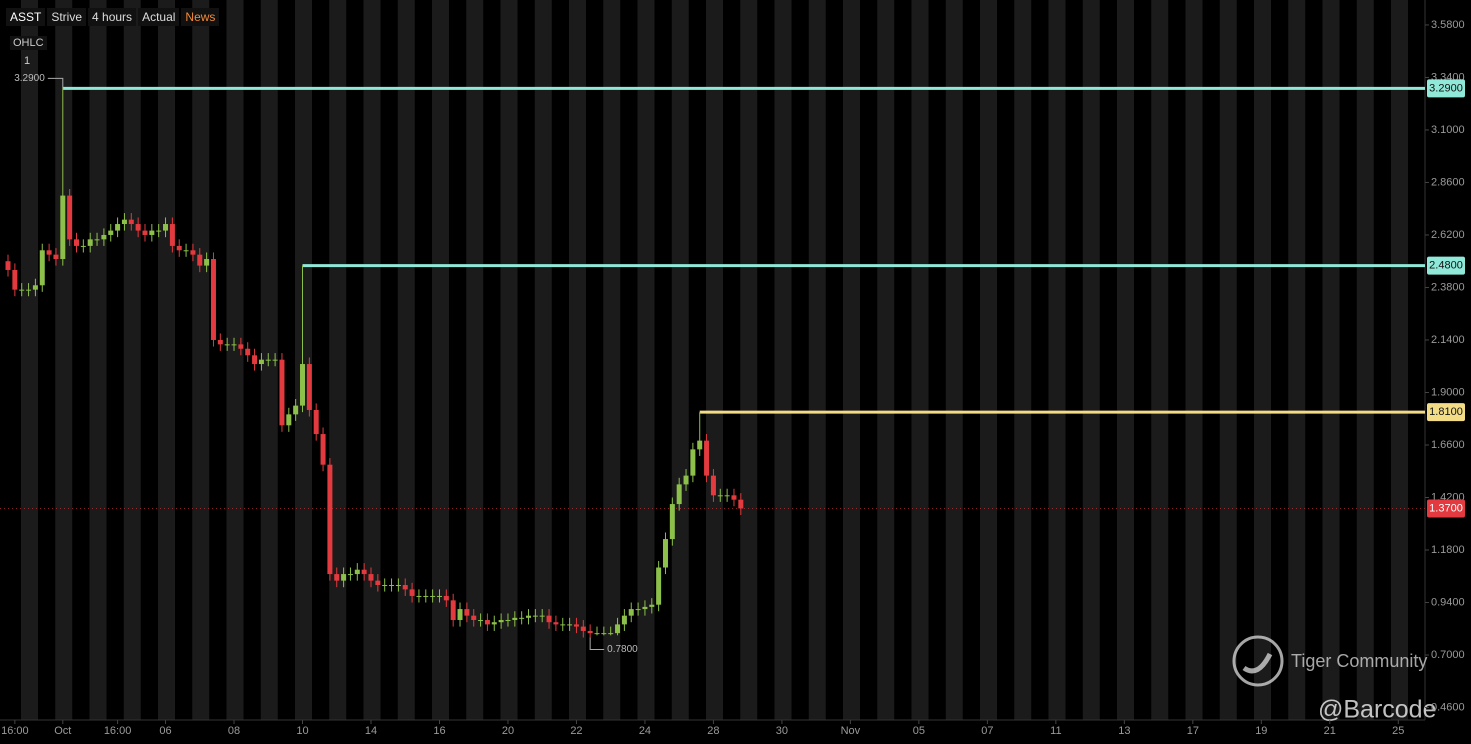  I want to click on watermark: Tiger Community @Barcode, so click(1334, 679).